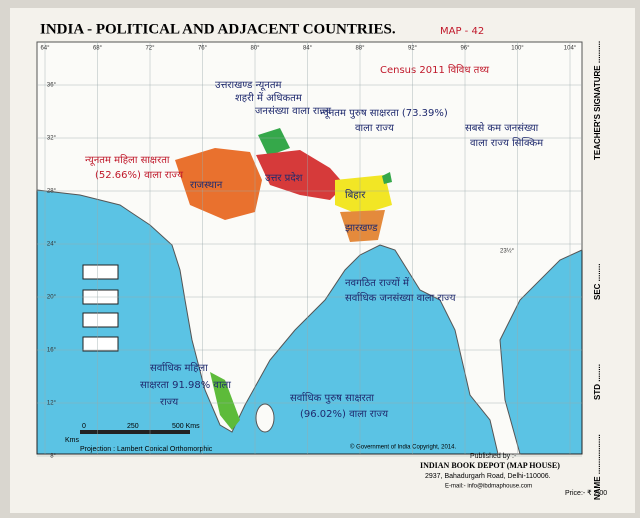 The image size is (640, 518). What do you see at coordinates (332, 398) in the screenshot?
I see `annotation: सर्वाधिक पुरुष साक्षरता` at bounding box center [332, 398].